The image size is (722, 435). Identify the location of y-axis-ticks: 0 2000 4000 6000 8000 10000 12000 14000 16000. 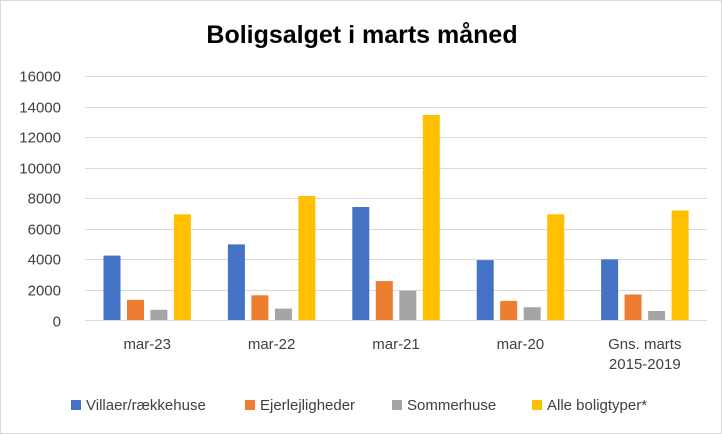
(40, 200).